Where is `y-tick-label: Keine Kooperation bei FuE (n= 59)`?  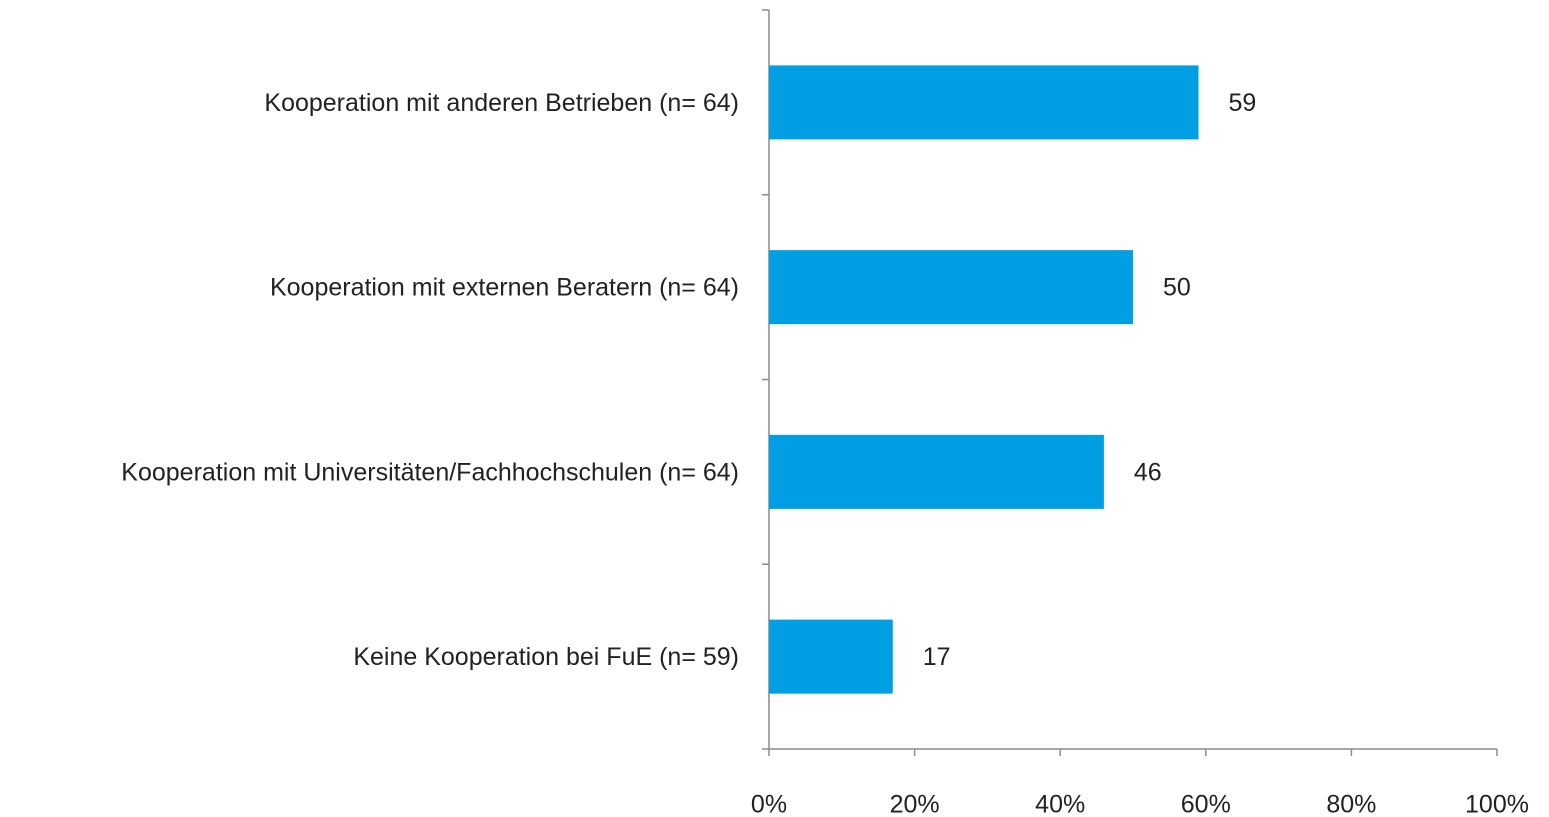
y-tick-label: Keine Kooperation bei FuE (n= 59) is located at coordinates (546, 657).